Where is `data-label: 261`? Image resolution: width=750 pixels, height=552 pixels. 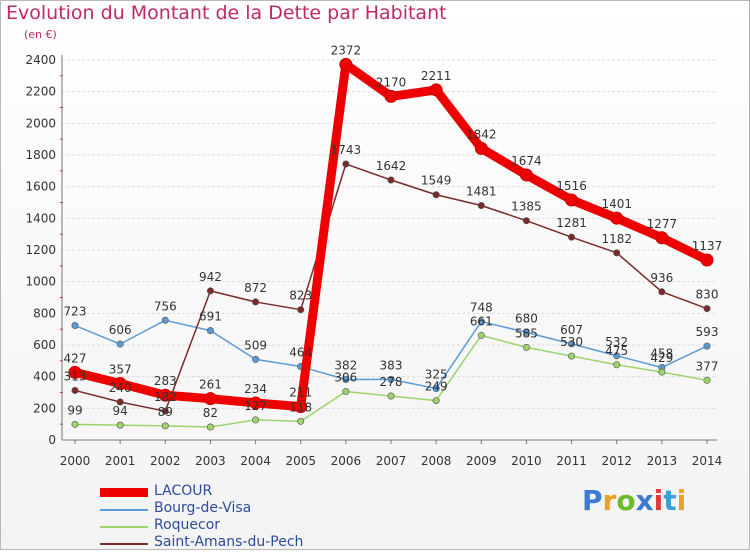
data-label: 261 is located at coordinates (210, 385).